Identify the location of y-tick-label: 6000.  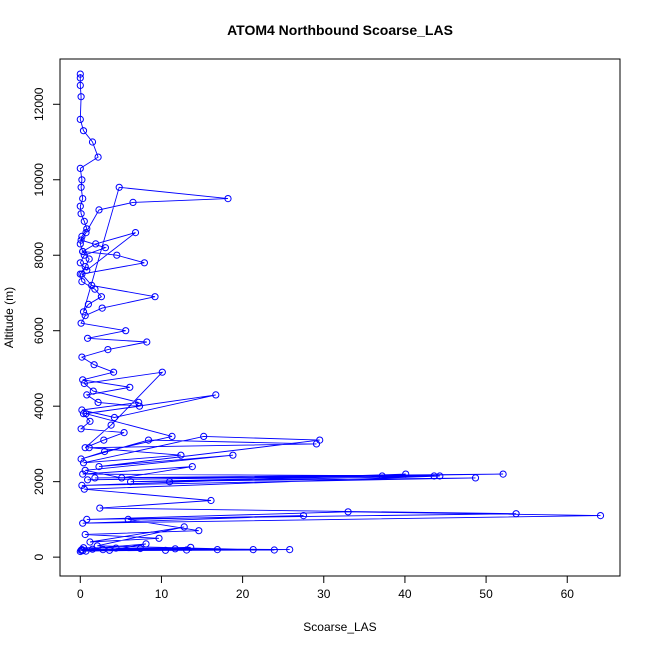
(39, 330).